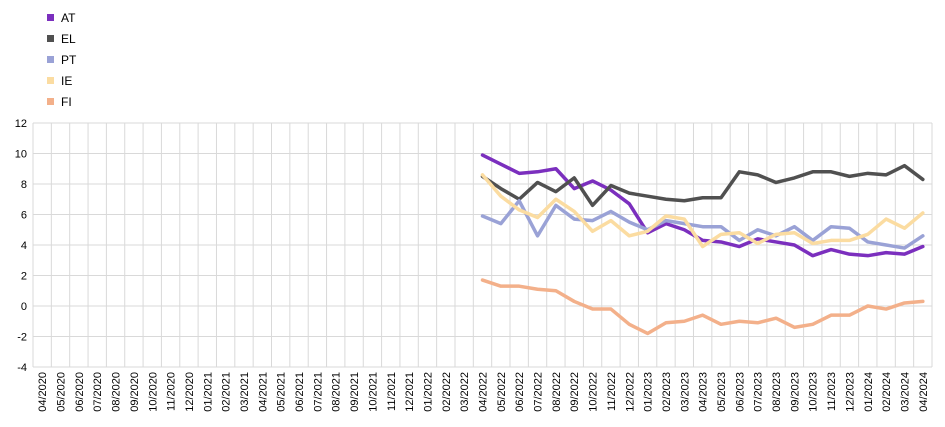  Describe the element at coordinates (135, 392) in the screenshot. I see `x-tick-label: 09/2020` at that location.